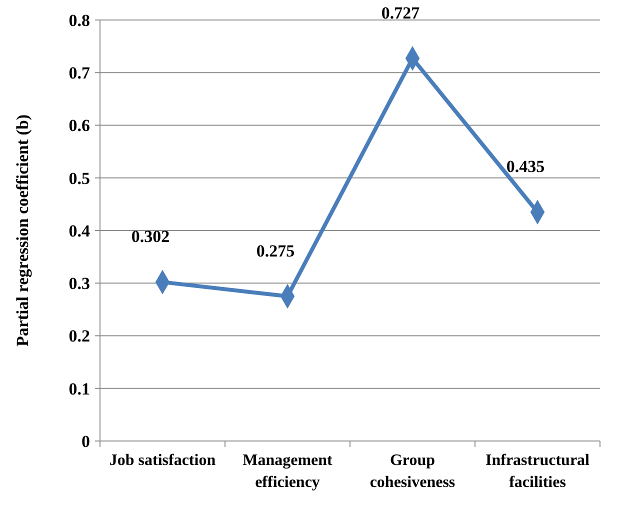 The height and width of the screenshot is (513, 624). I want to click on y-tick-label: 0.1, so click(79, 388).